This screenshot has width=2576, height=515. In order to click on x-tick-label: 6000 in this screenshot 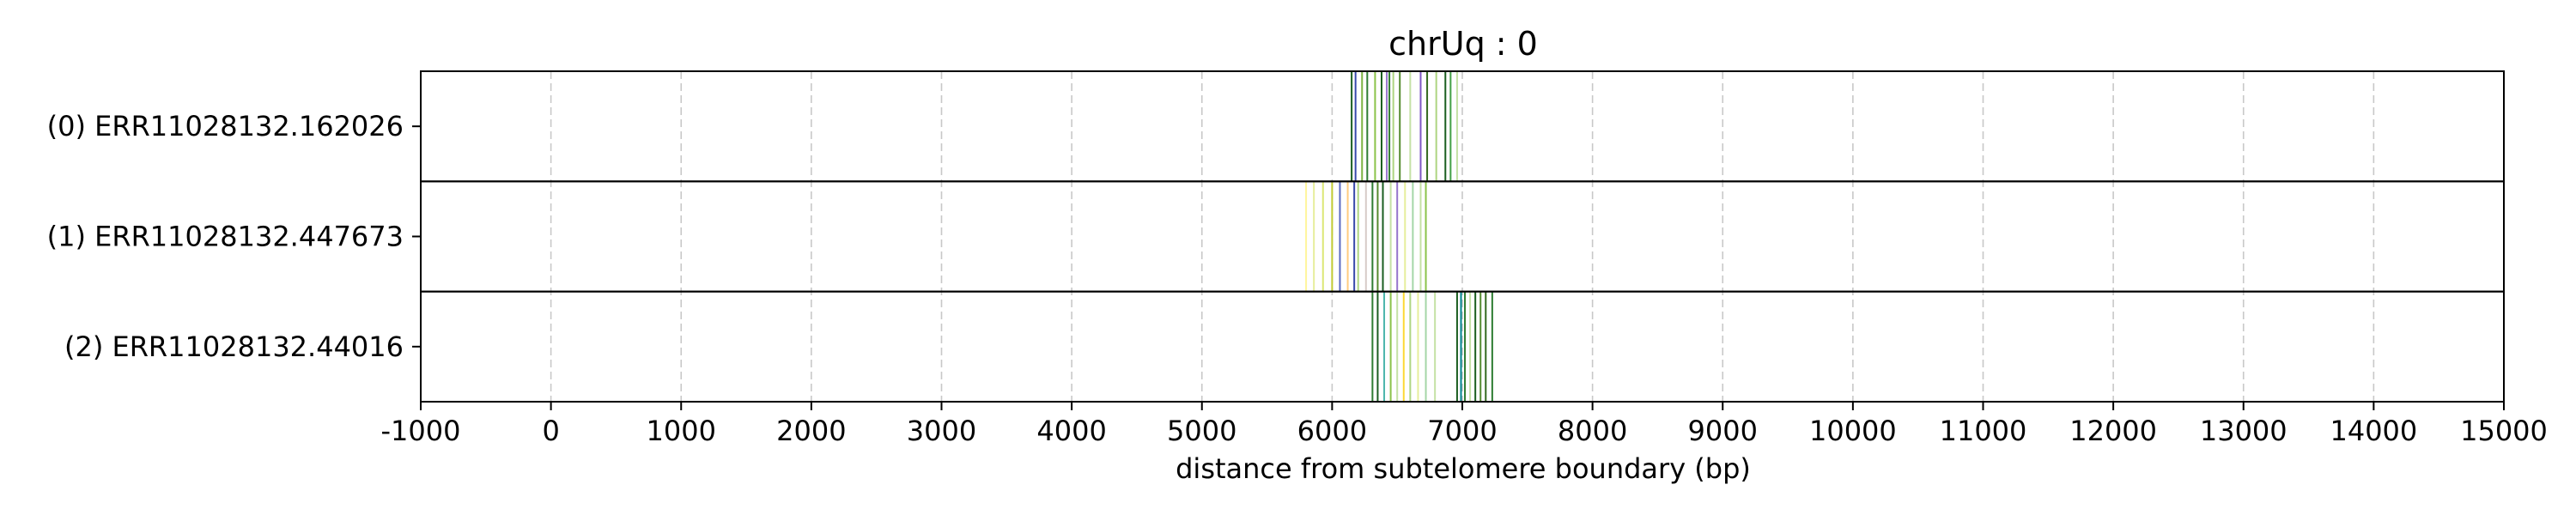, I will do `click(1332, 431)`.